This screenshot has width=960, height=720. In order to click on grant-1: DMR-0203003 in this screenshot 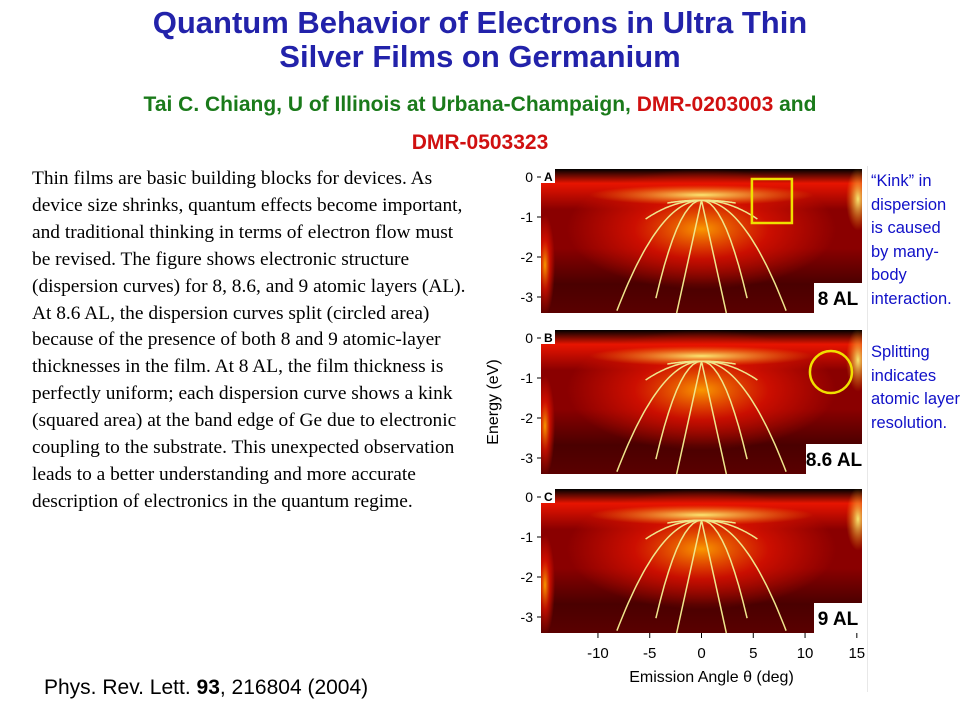, I will do `click(705, 104)`.